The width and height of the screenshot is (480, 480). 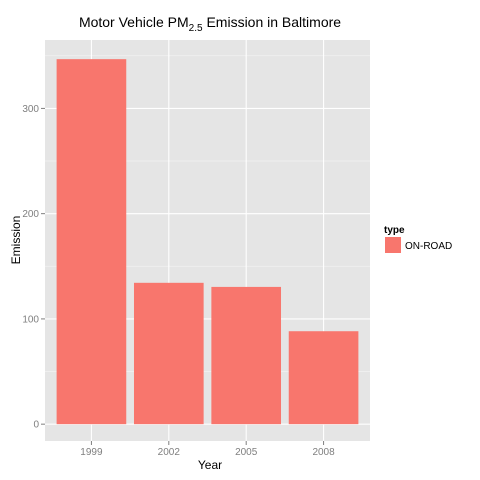 I want to click on x-axis-title: Year, so click(x=210, y=465).